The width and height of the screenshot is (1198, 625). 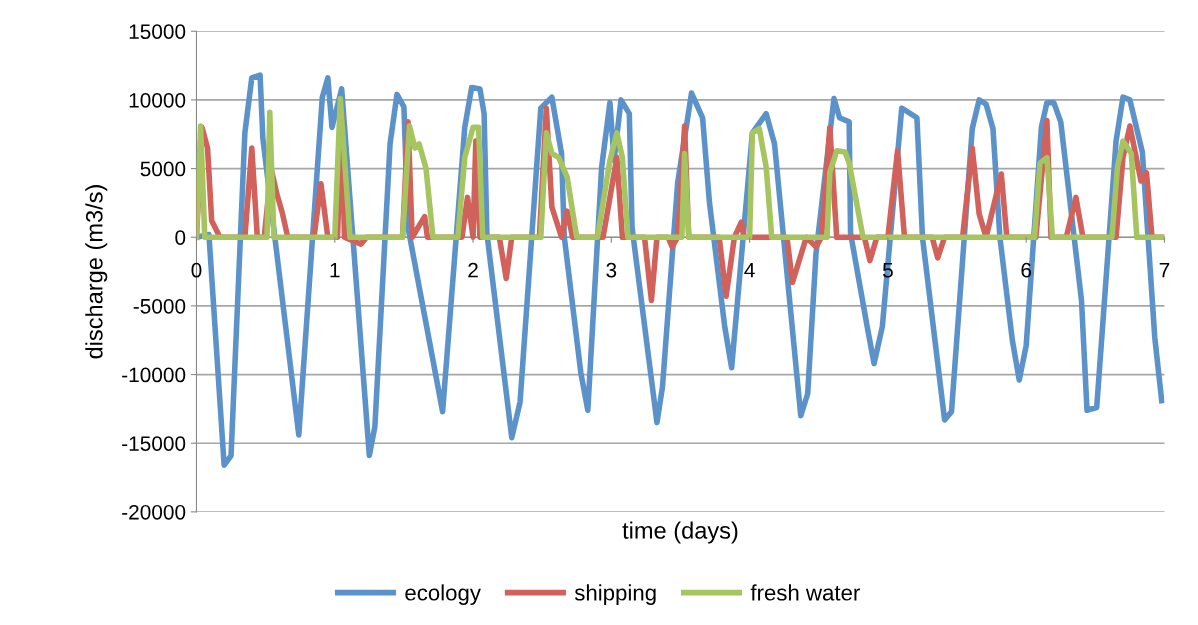 What do you see at coordinates (163, 169) in the screenshot?
I see `y-tick-label: 5000` at bounding box center [163, 169].